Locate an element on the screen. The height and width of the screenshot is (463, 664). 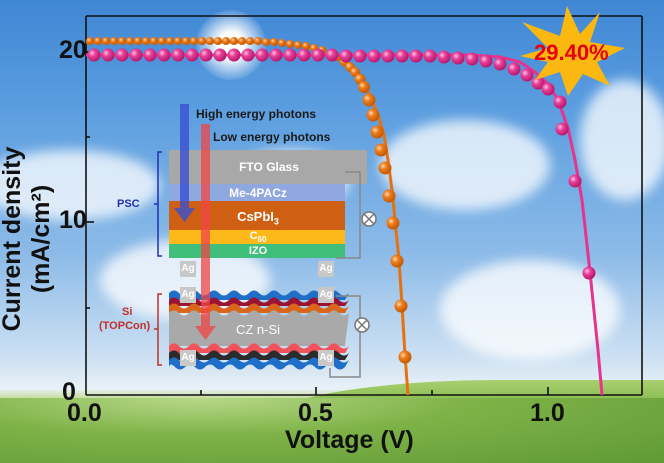
layer-izo: IZO is located at coordinates (258, 251).